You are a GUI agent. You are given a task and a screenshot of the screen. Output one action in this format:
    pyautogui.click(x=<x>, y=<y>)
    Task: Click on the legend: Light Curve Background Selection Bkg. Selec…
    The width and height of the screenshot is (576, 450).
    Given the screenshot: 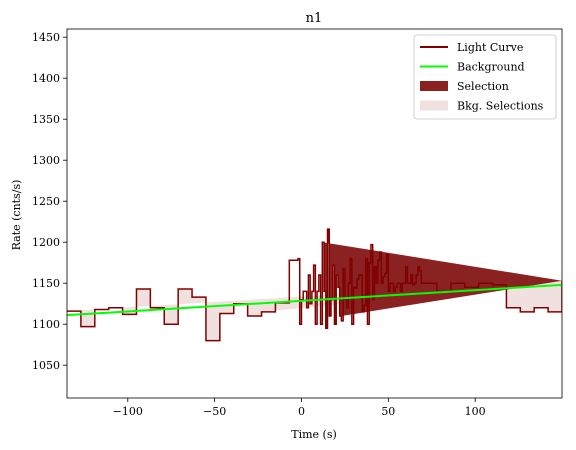 What is the action you would take?
    pyautogui.click(x=485, y=77)
    